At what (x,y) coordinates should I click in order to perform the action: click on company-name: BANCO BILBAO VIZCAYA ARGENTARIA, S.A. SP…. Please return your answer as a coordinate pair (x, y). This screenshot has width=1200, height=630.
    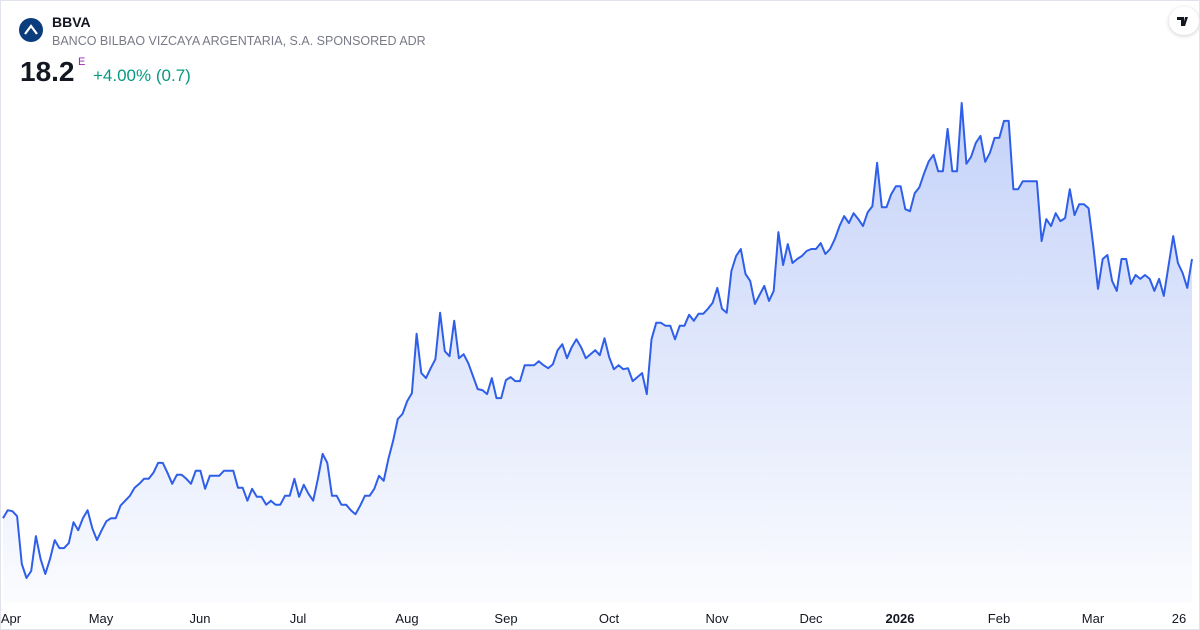
    Looking at the image, I should click on (239, 41).